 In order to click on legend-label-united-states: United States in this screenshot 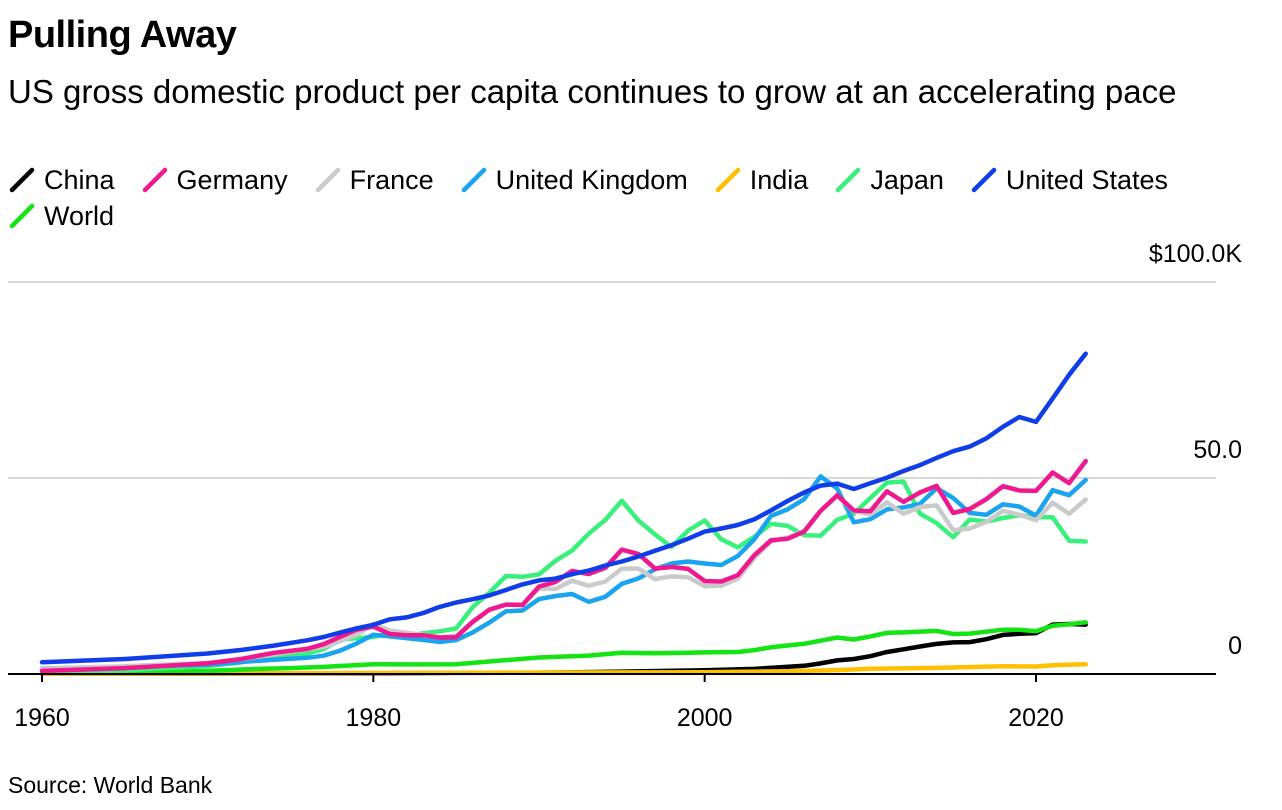, I will do `click(1086, 179)`.